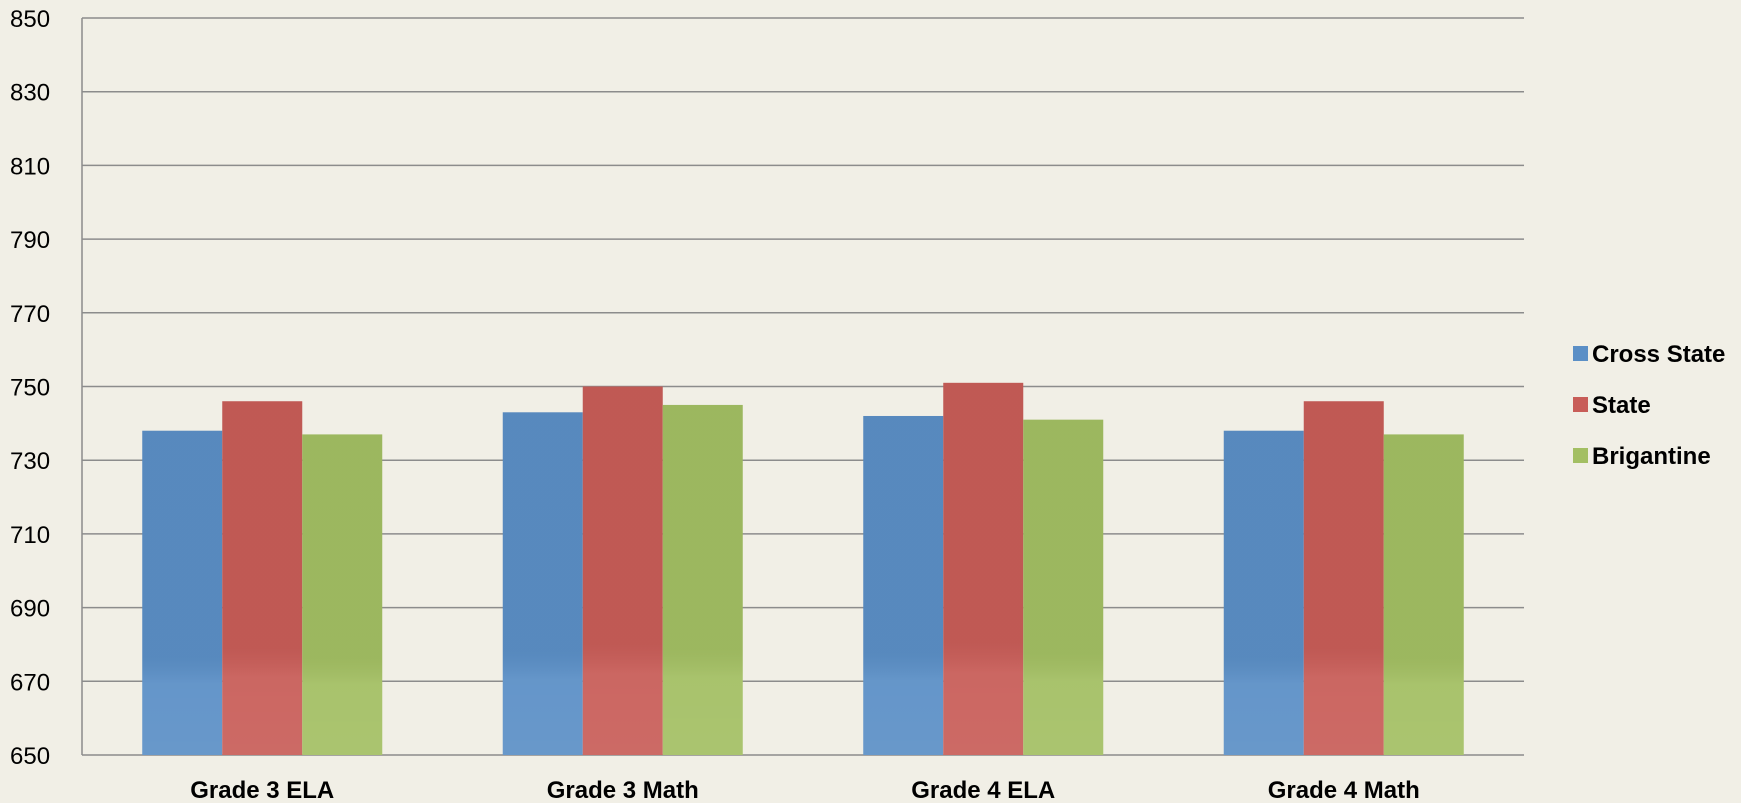 The height and width of the screenshot is (803, 1741). I want to click on y-tick-label: 810, so click(30, 166).